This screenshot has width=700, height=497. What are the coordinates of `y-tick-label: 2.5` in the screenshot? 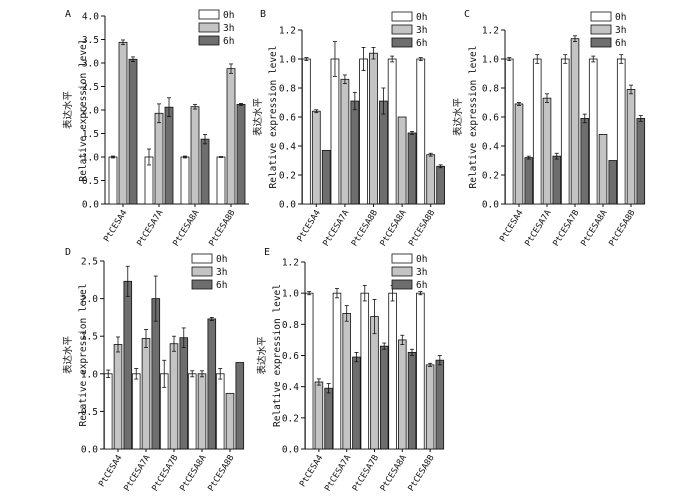 It's located at (89, 262).